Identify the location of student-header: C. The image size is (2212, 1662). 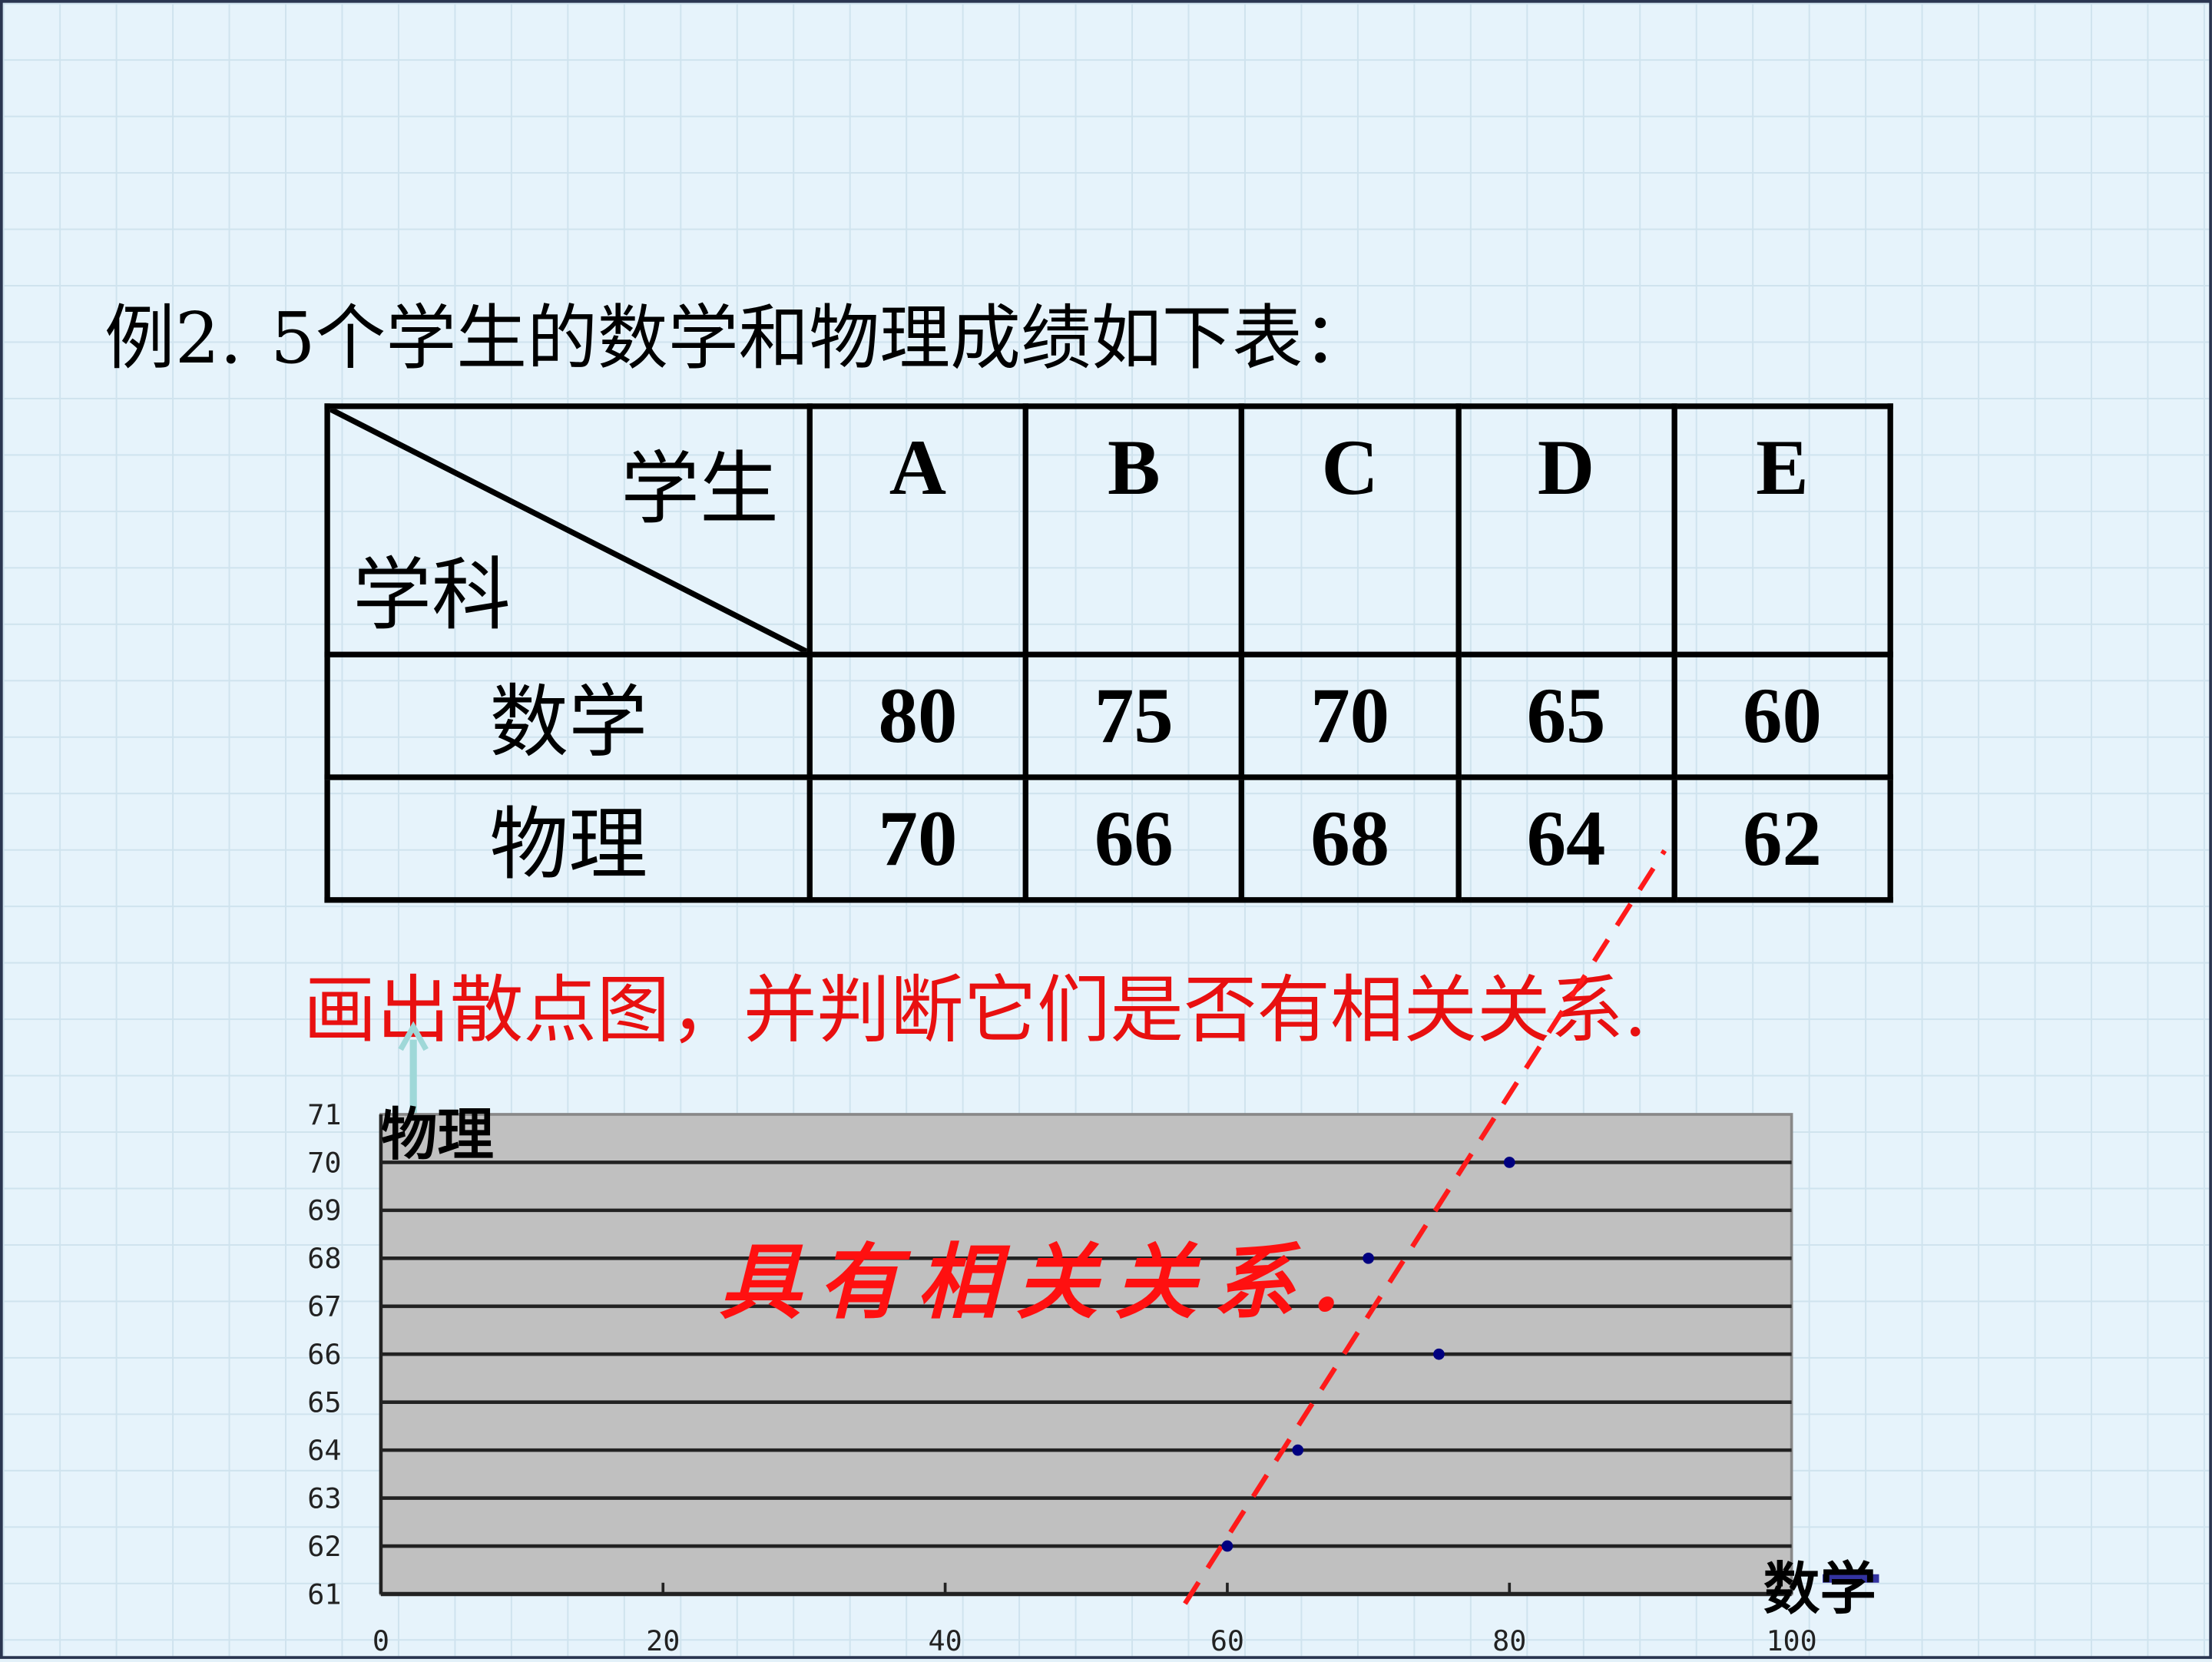
(1351, 530).